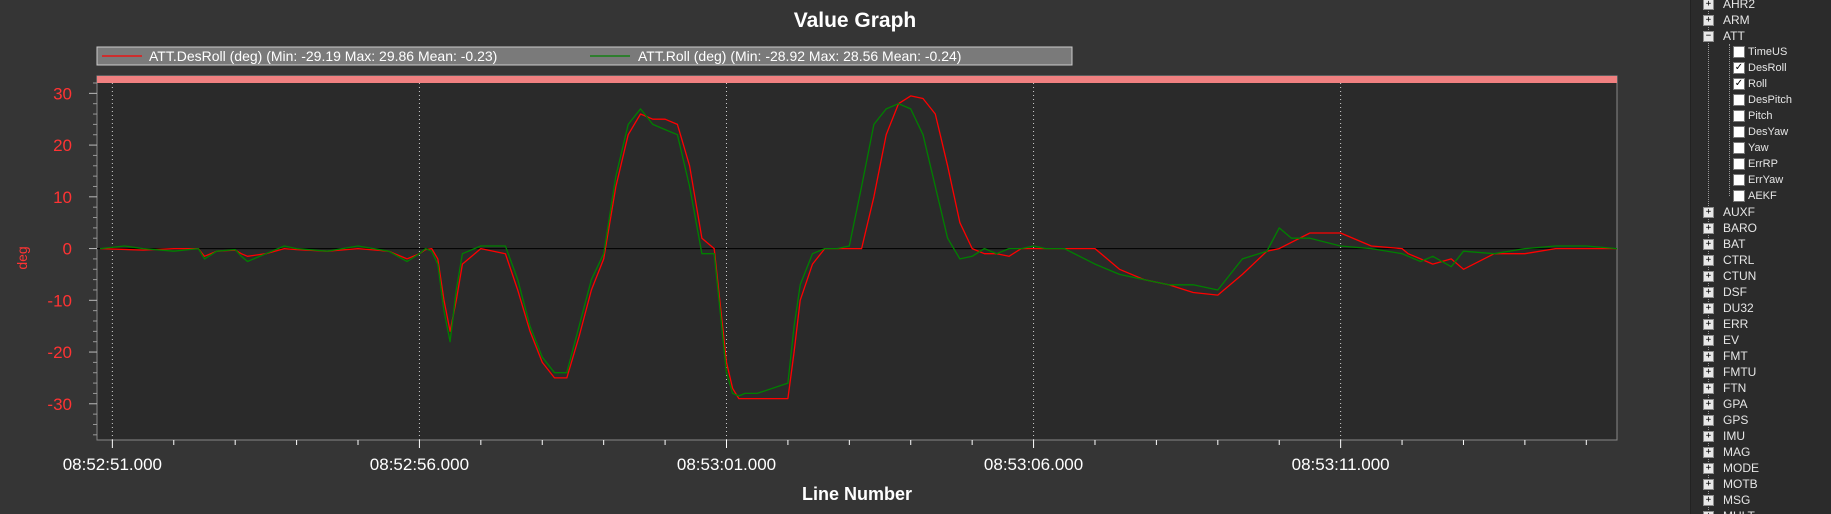  I want to click on tree-child-aekf: AEKF, so click(1754, 196).